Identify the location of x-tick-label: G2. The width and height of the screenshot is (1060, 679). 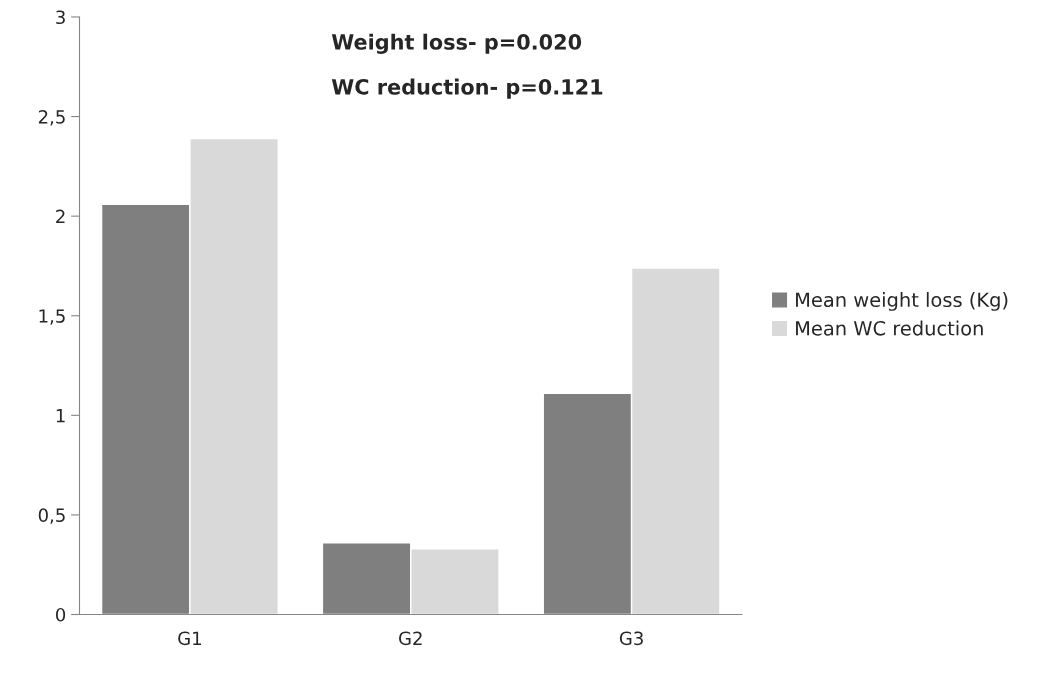
(410, 638).